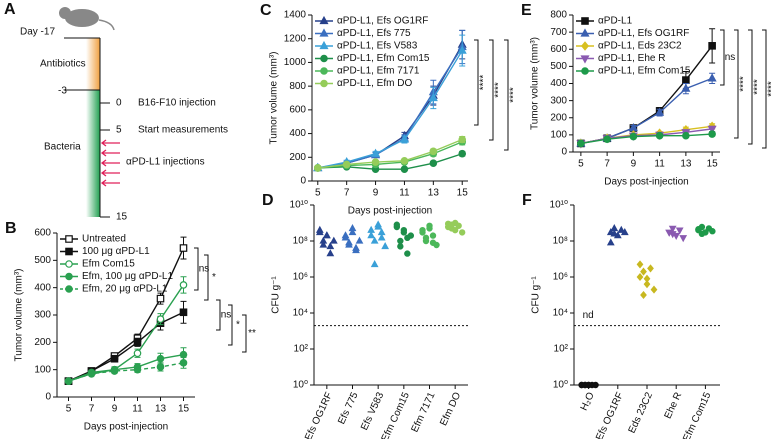 The height and width of the screenshot is (439, 777). I want to click on legend-label: αPD-L1, so click(615, 21).